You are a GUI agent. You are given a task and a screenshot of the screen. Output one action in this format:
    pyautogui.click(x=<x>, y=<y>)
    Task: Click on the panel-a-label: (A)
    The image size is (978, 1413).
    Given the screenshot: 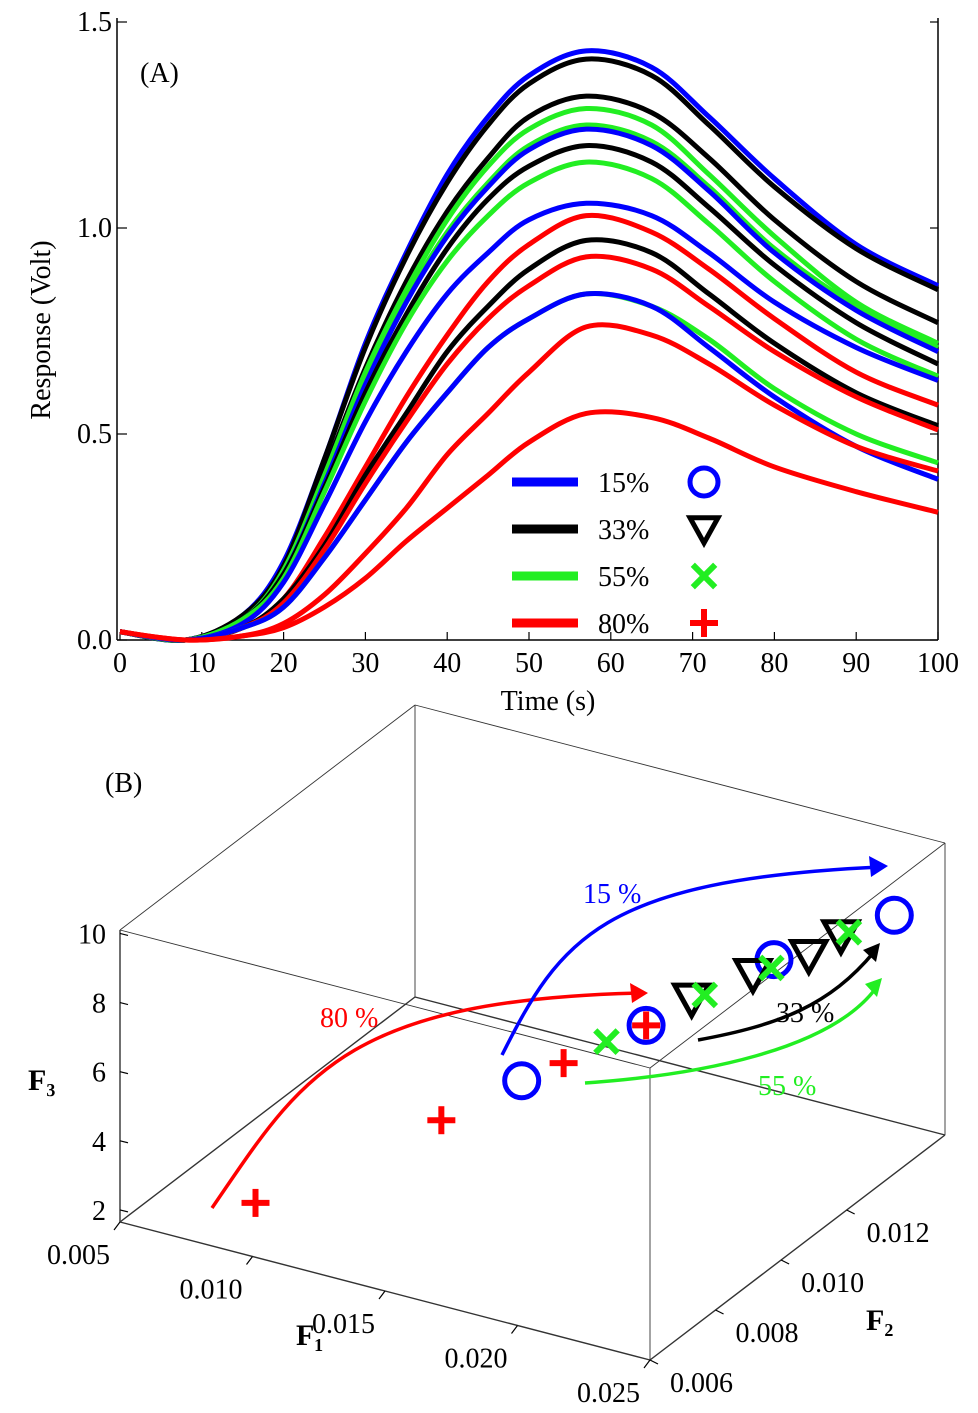 What is the action you would take?
    pyautogui.click(x=159, y=73)
    